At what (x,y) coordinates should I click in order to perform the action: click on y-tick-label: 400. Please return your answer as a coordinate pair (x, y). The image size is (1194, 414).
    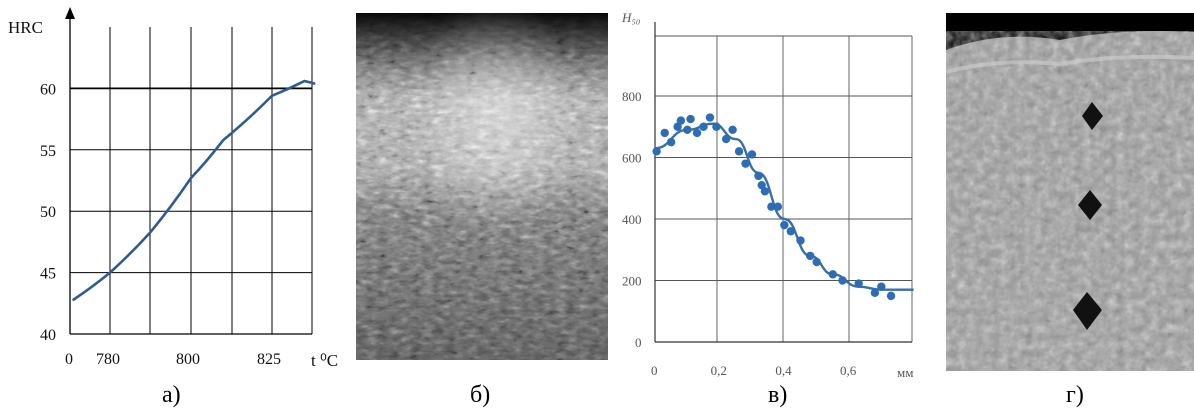
    Looking at the image, I should click on (632, 219).